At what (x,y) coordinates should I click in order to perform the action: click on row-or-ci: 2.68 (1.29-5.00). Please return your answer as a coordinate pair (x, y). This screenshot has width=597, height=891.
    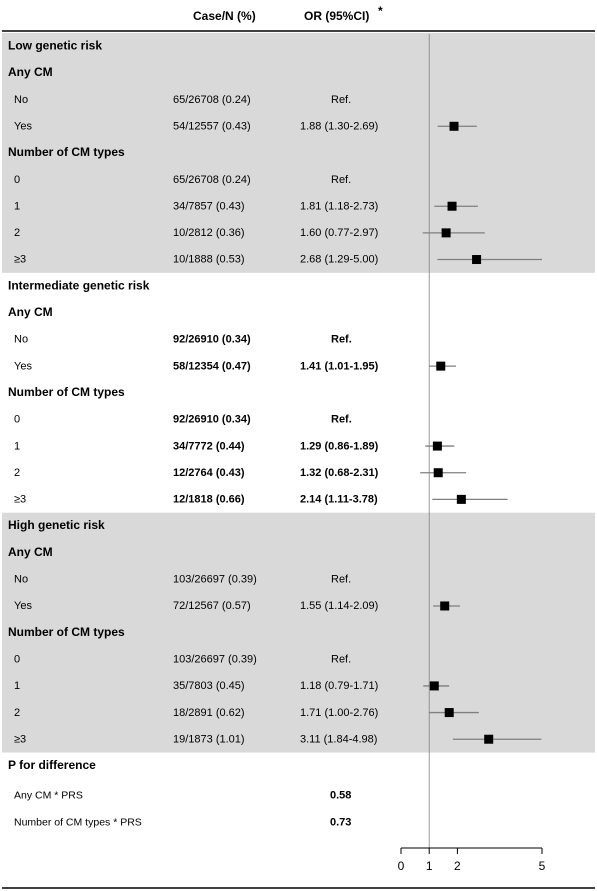
    Looking at the image, I should click on (339, 260).